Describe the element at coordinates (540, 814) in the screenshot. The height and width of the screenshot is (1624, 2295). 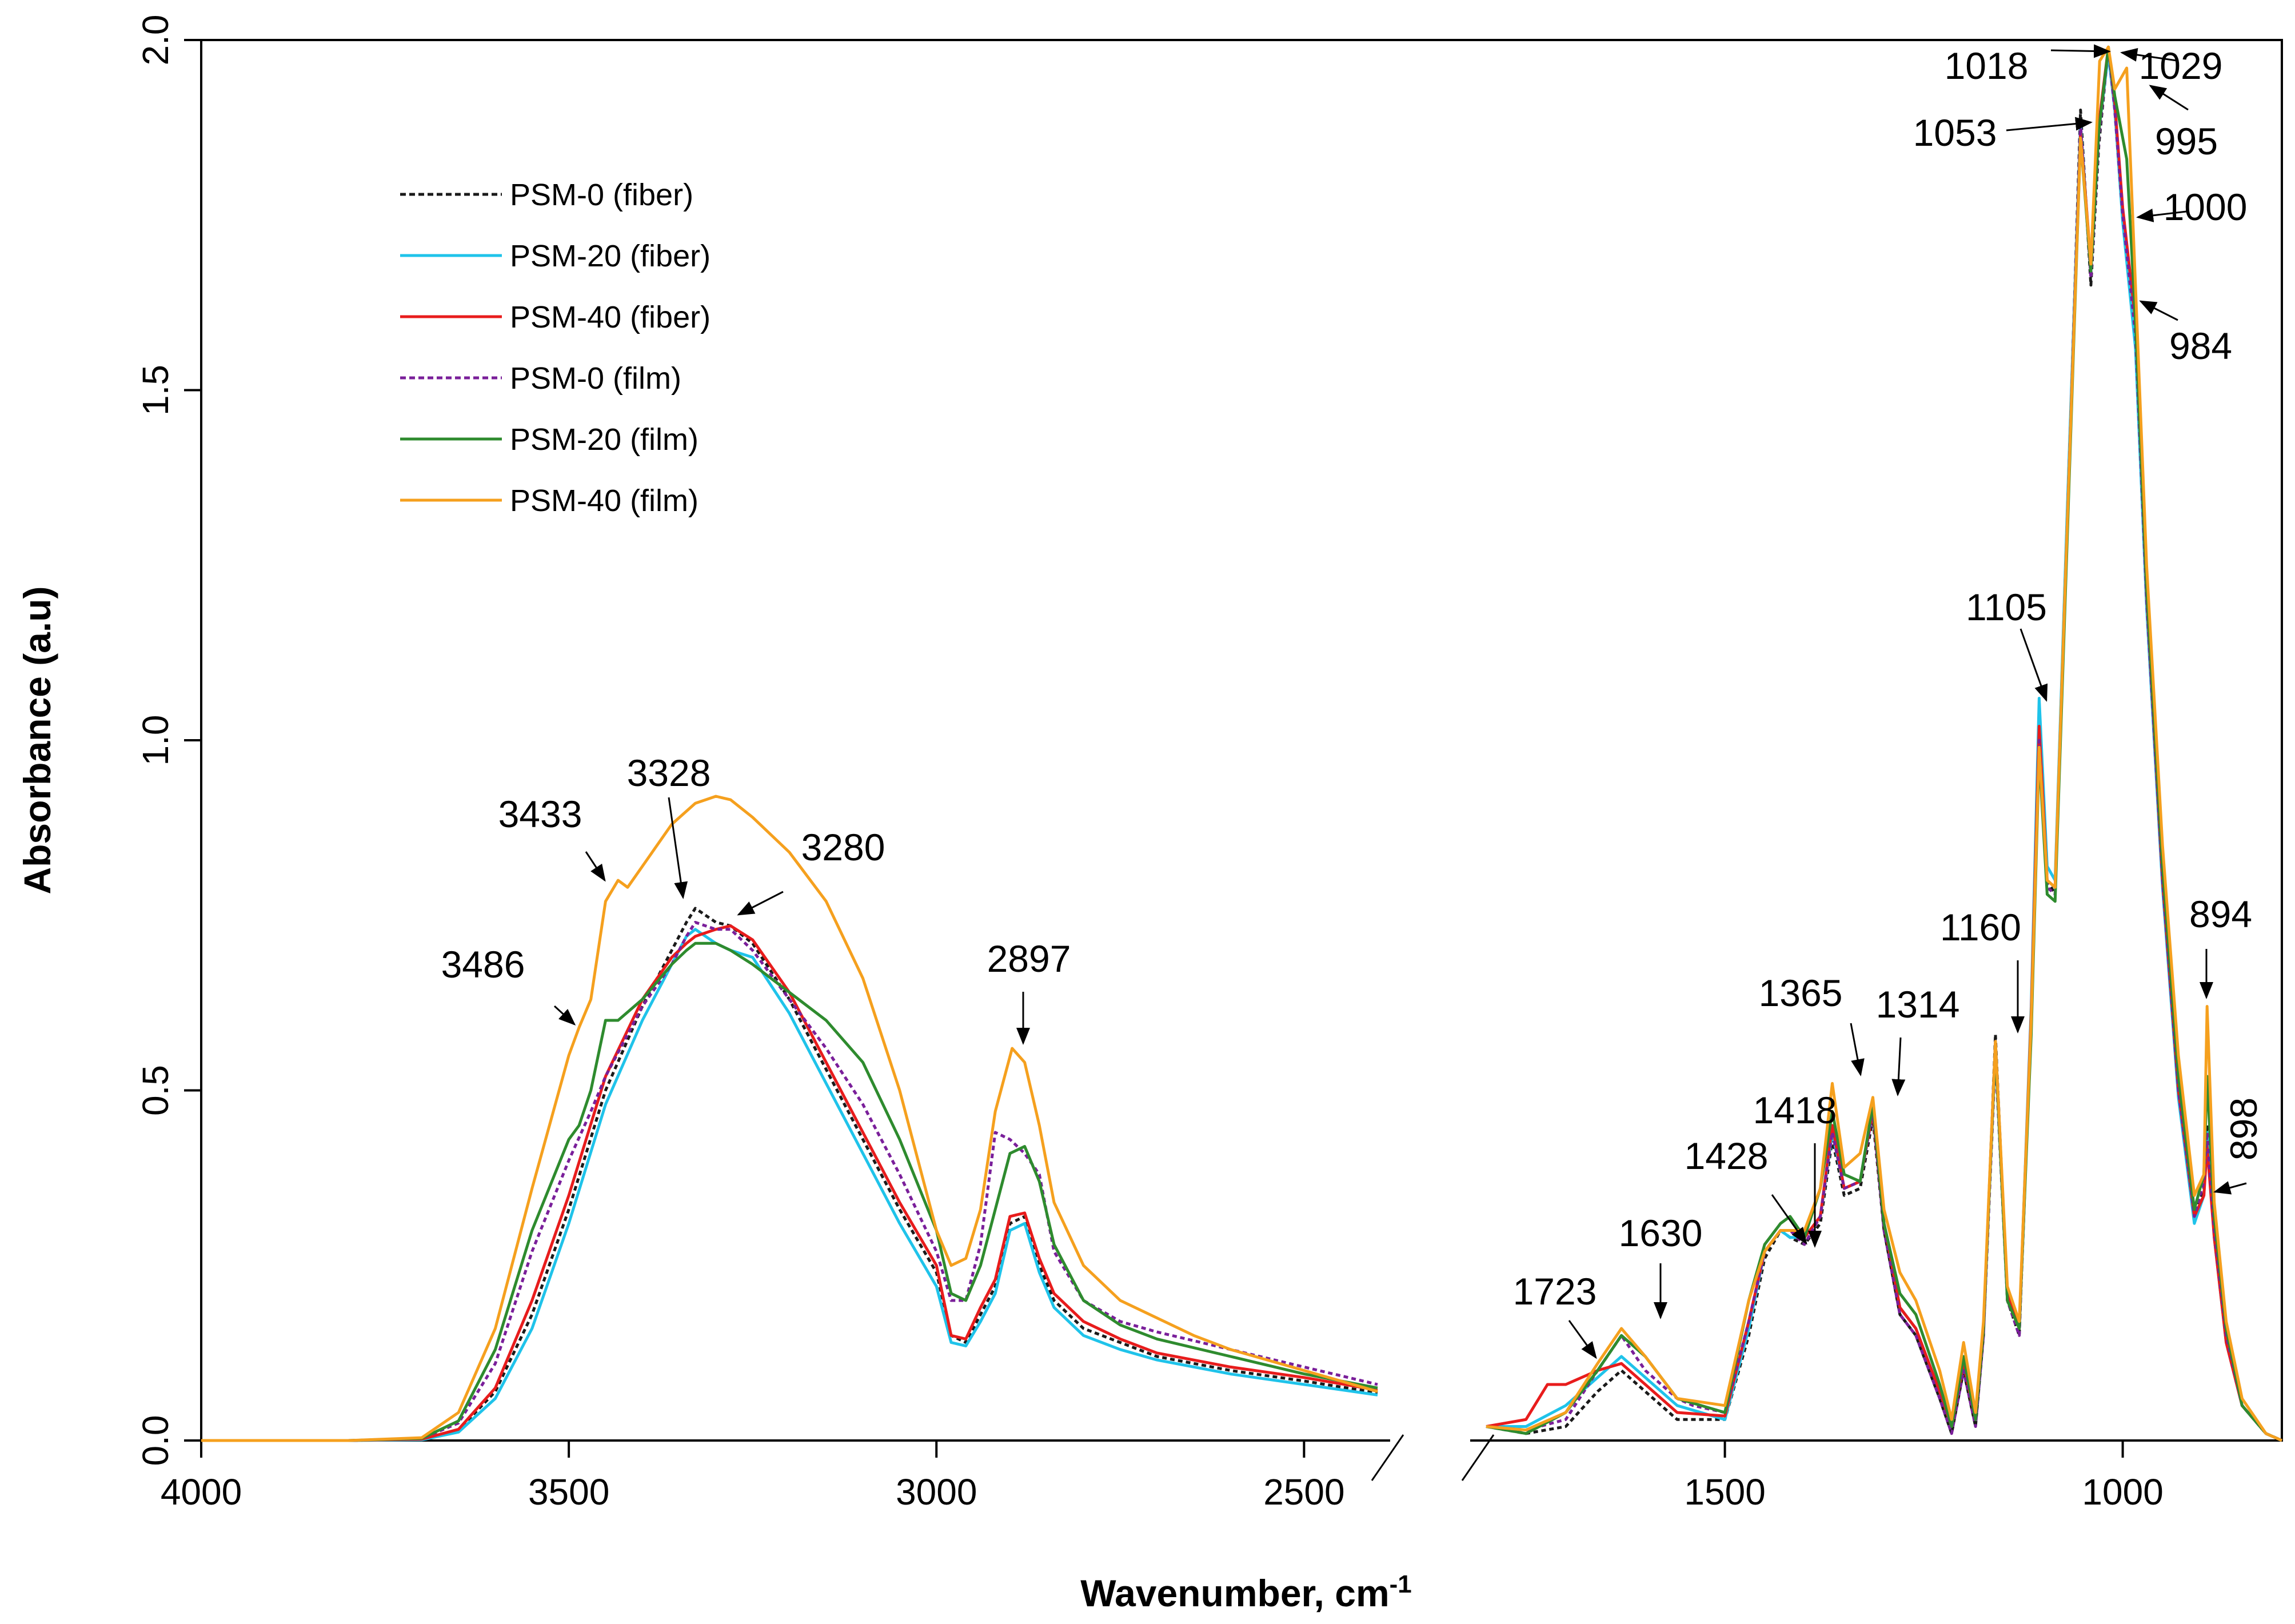
I see `annotation-label-3433: 3433` at that location.